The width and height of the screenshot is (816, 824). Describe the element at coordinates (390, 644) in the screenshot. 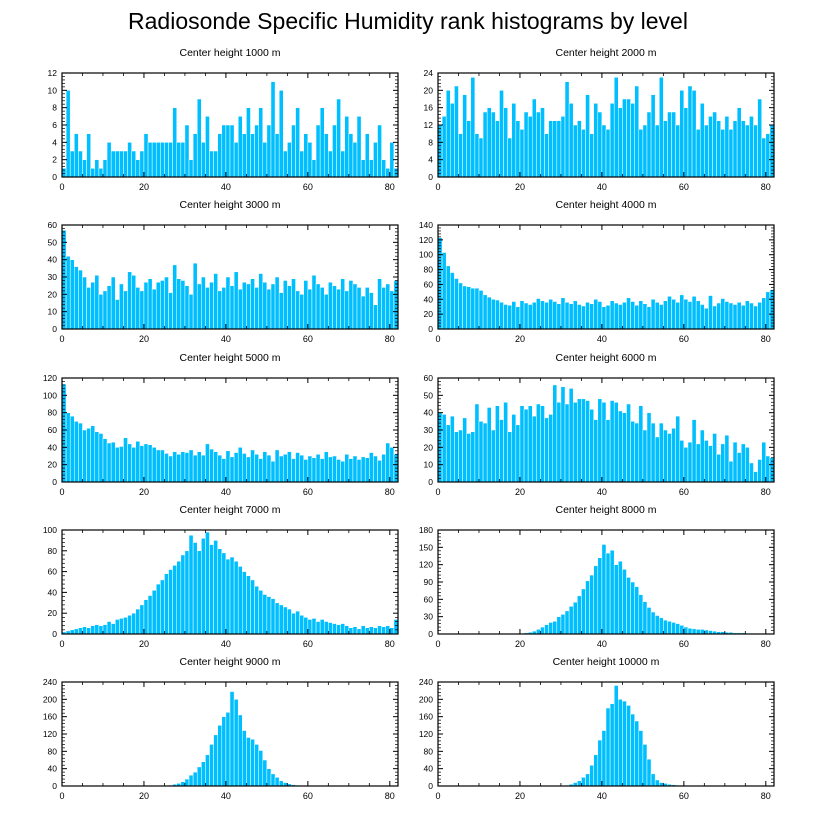

I see `x-tick-label: 80` at that location.